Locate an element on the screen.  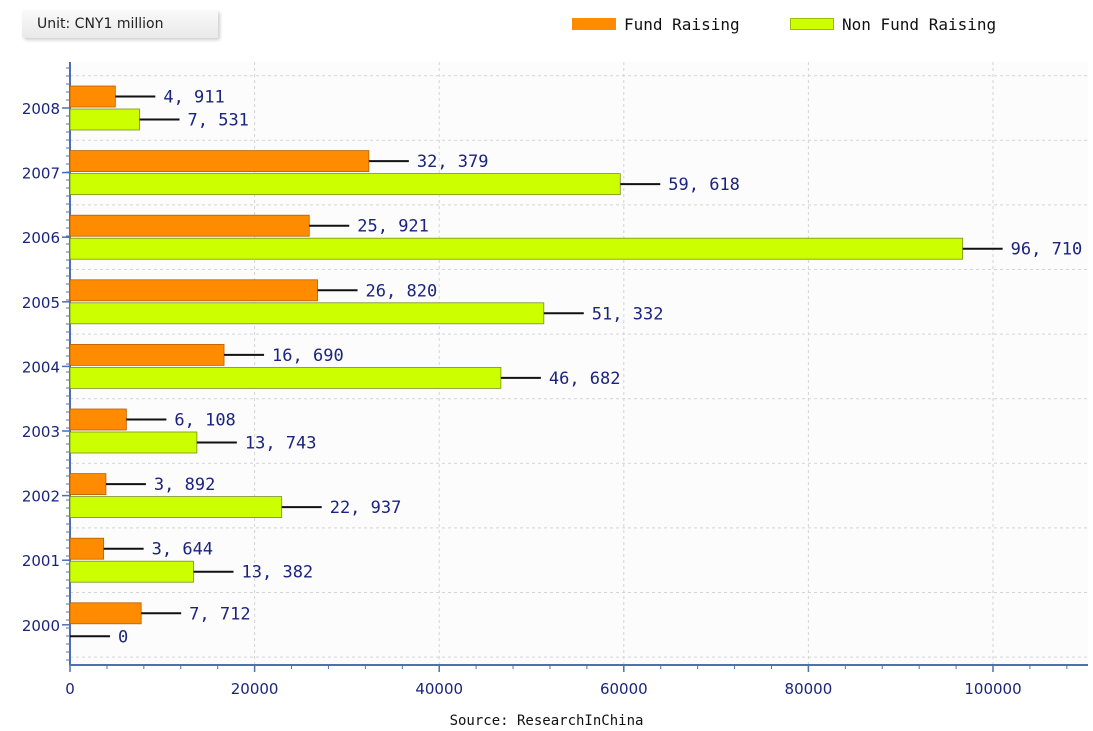
bar-fund-raising-2000 is located at coordinates (105, 613).